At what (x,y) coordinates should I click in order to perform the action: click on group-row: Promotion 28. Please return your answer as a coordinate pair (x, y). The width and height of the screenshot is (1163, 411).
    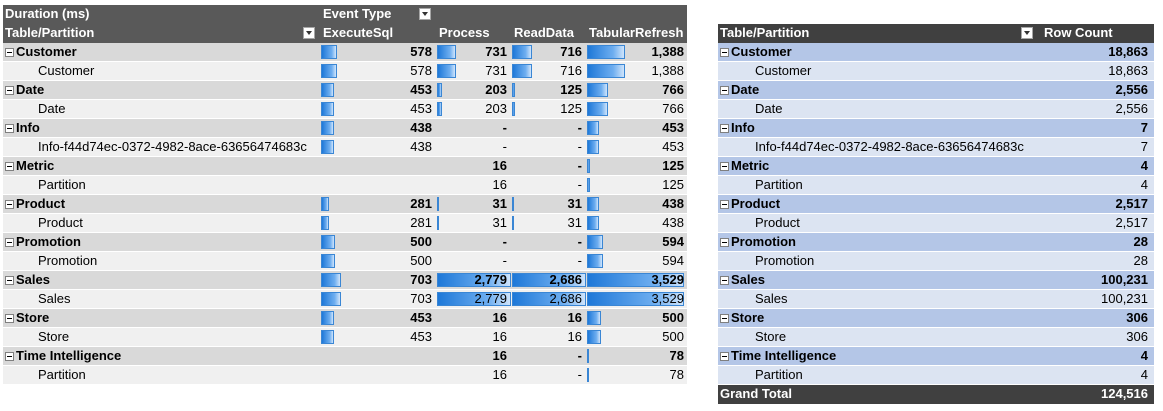
    Looking at the image, I should click on (936, 242).